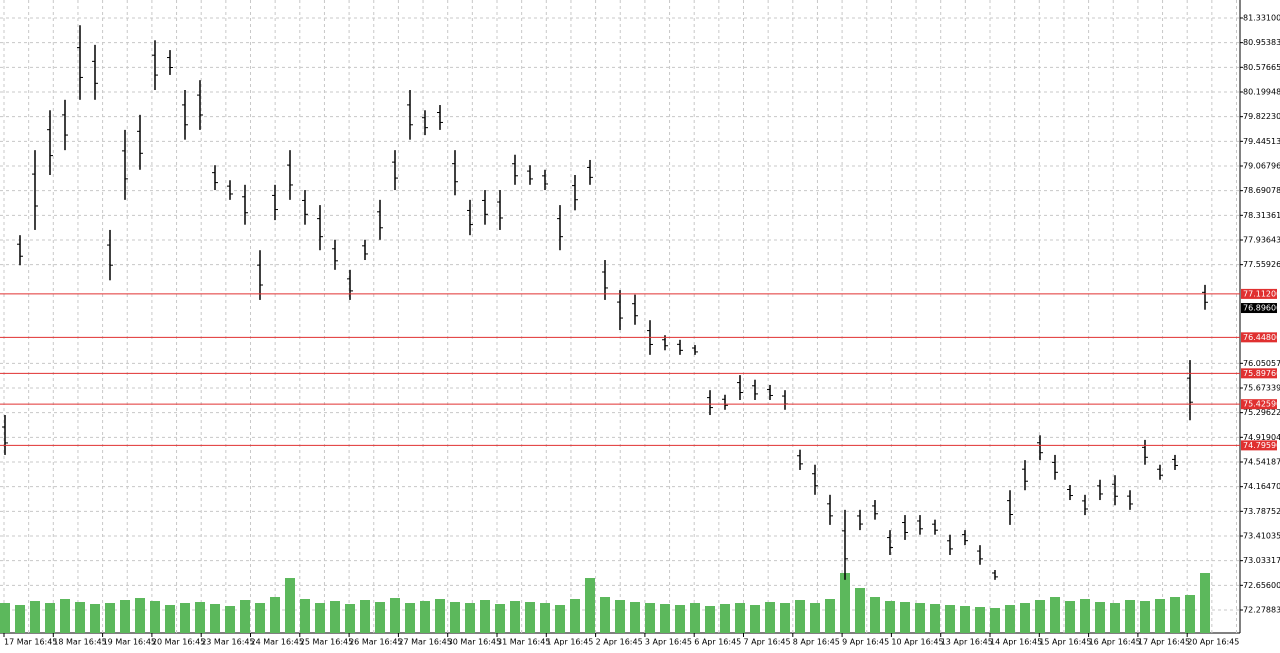 Image resolution: width=1280 pixels, height=653 pixels. What do you see at coordinates (1261, 141) in the screenshot?
I see `y-tick-label: 79.44513` at bounding box center [1261, 141].